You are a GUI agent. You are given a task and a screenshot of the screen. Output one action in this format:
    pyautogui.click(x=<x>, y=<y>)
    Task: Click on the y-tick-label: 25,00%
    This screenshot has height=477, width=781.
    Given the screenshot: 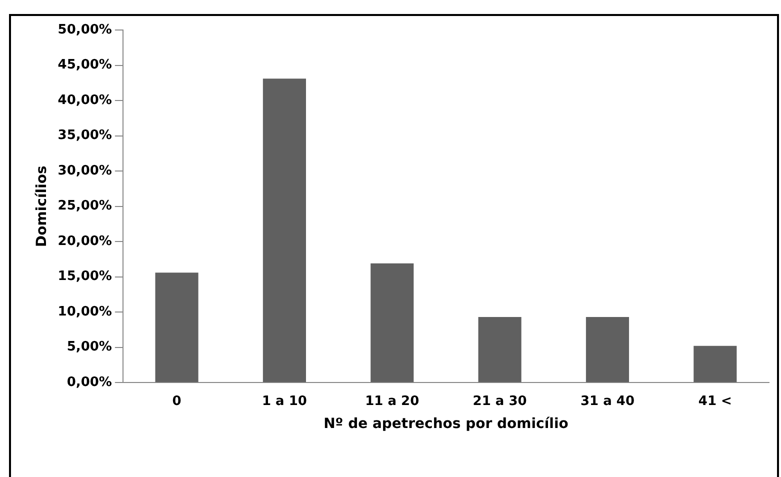 What is the action you would take?
    pyautogui.click(x=85, y=206)
    